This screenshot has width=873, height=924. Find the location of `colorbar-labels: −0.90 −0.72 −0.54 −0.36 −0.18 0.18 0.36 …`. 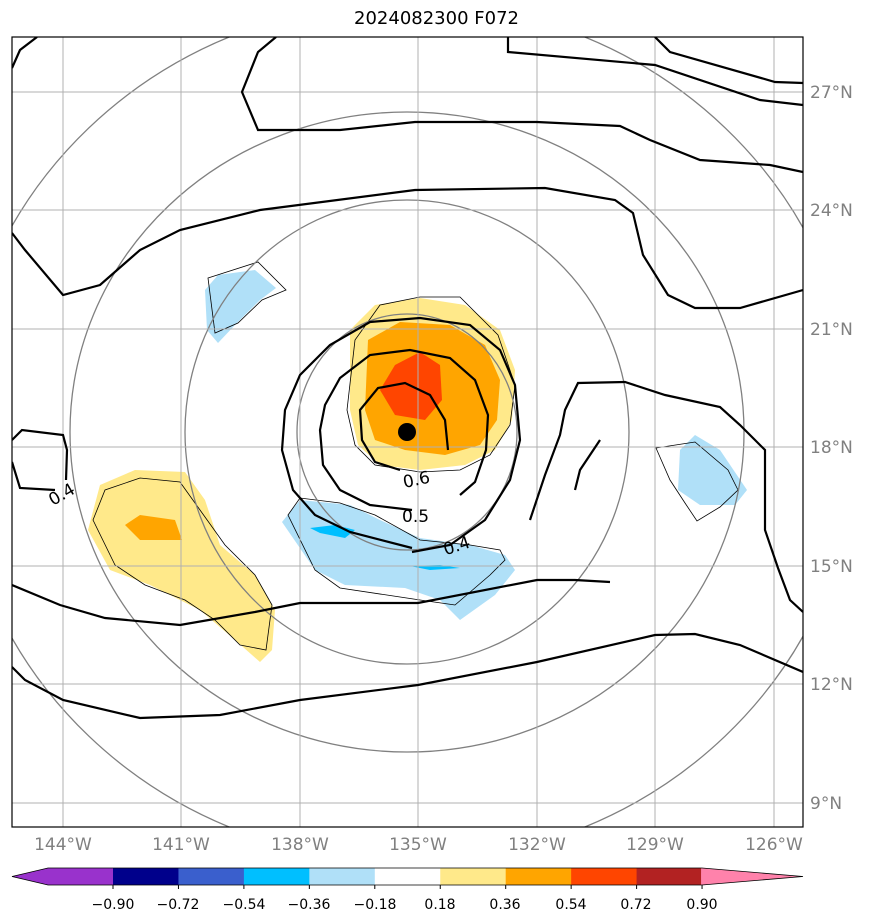

colorbar-labels: −0.90 −0.72 −0.54 −0.36 −0.18 0.18 0.36 … is located at coordinates (405, 905).